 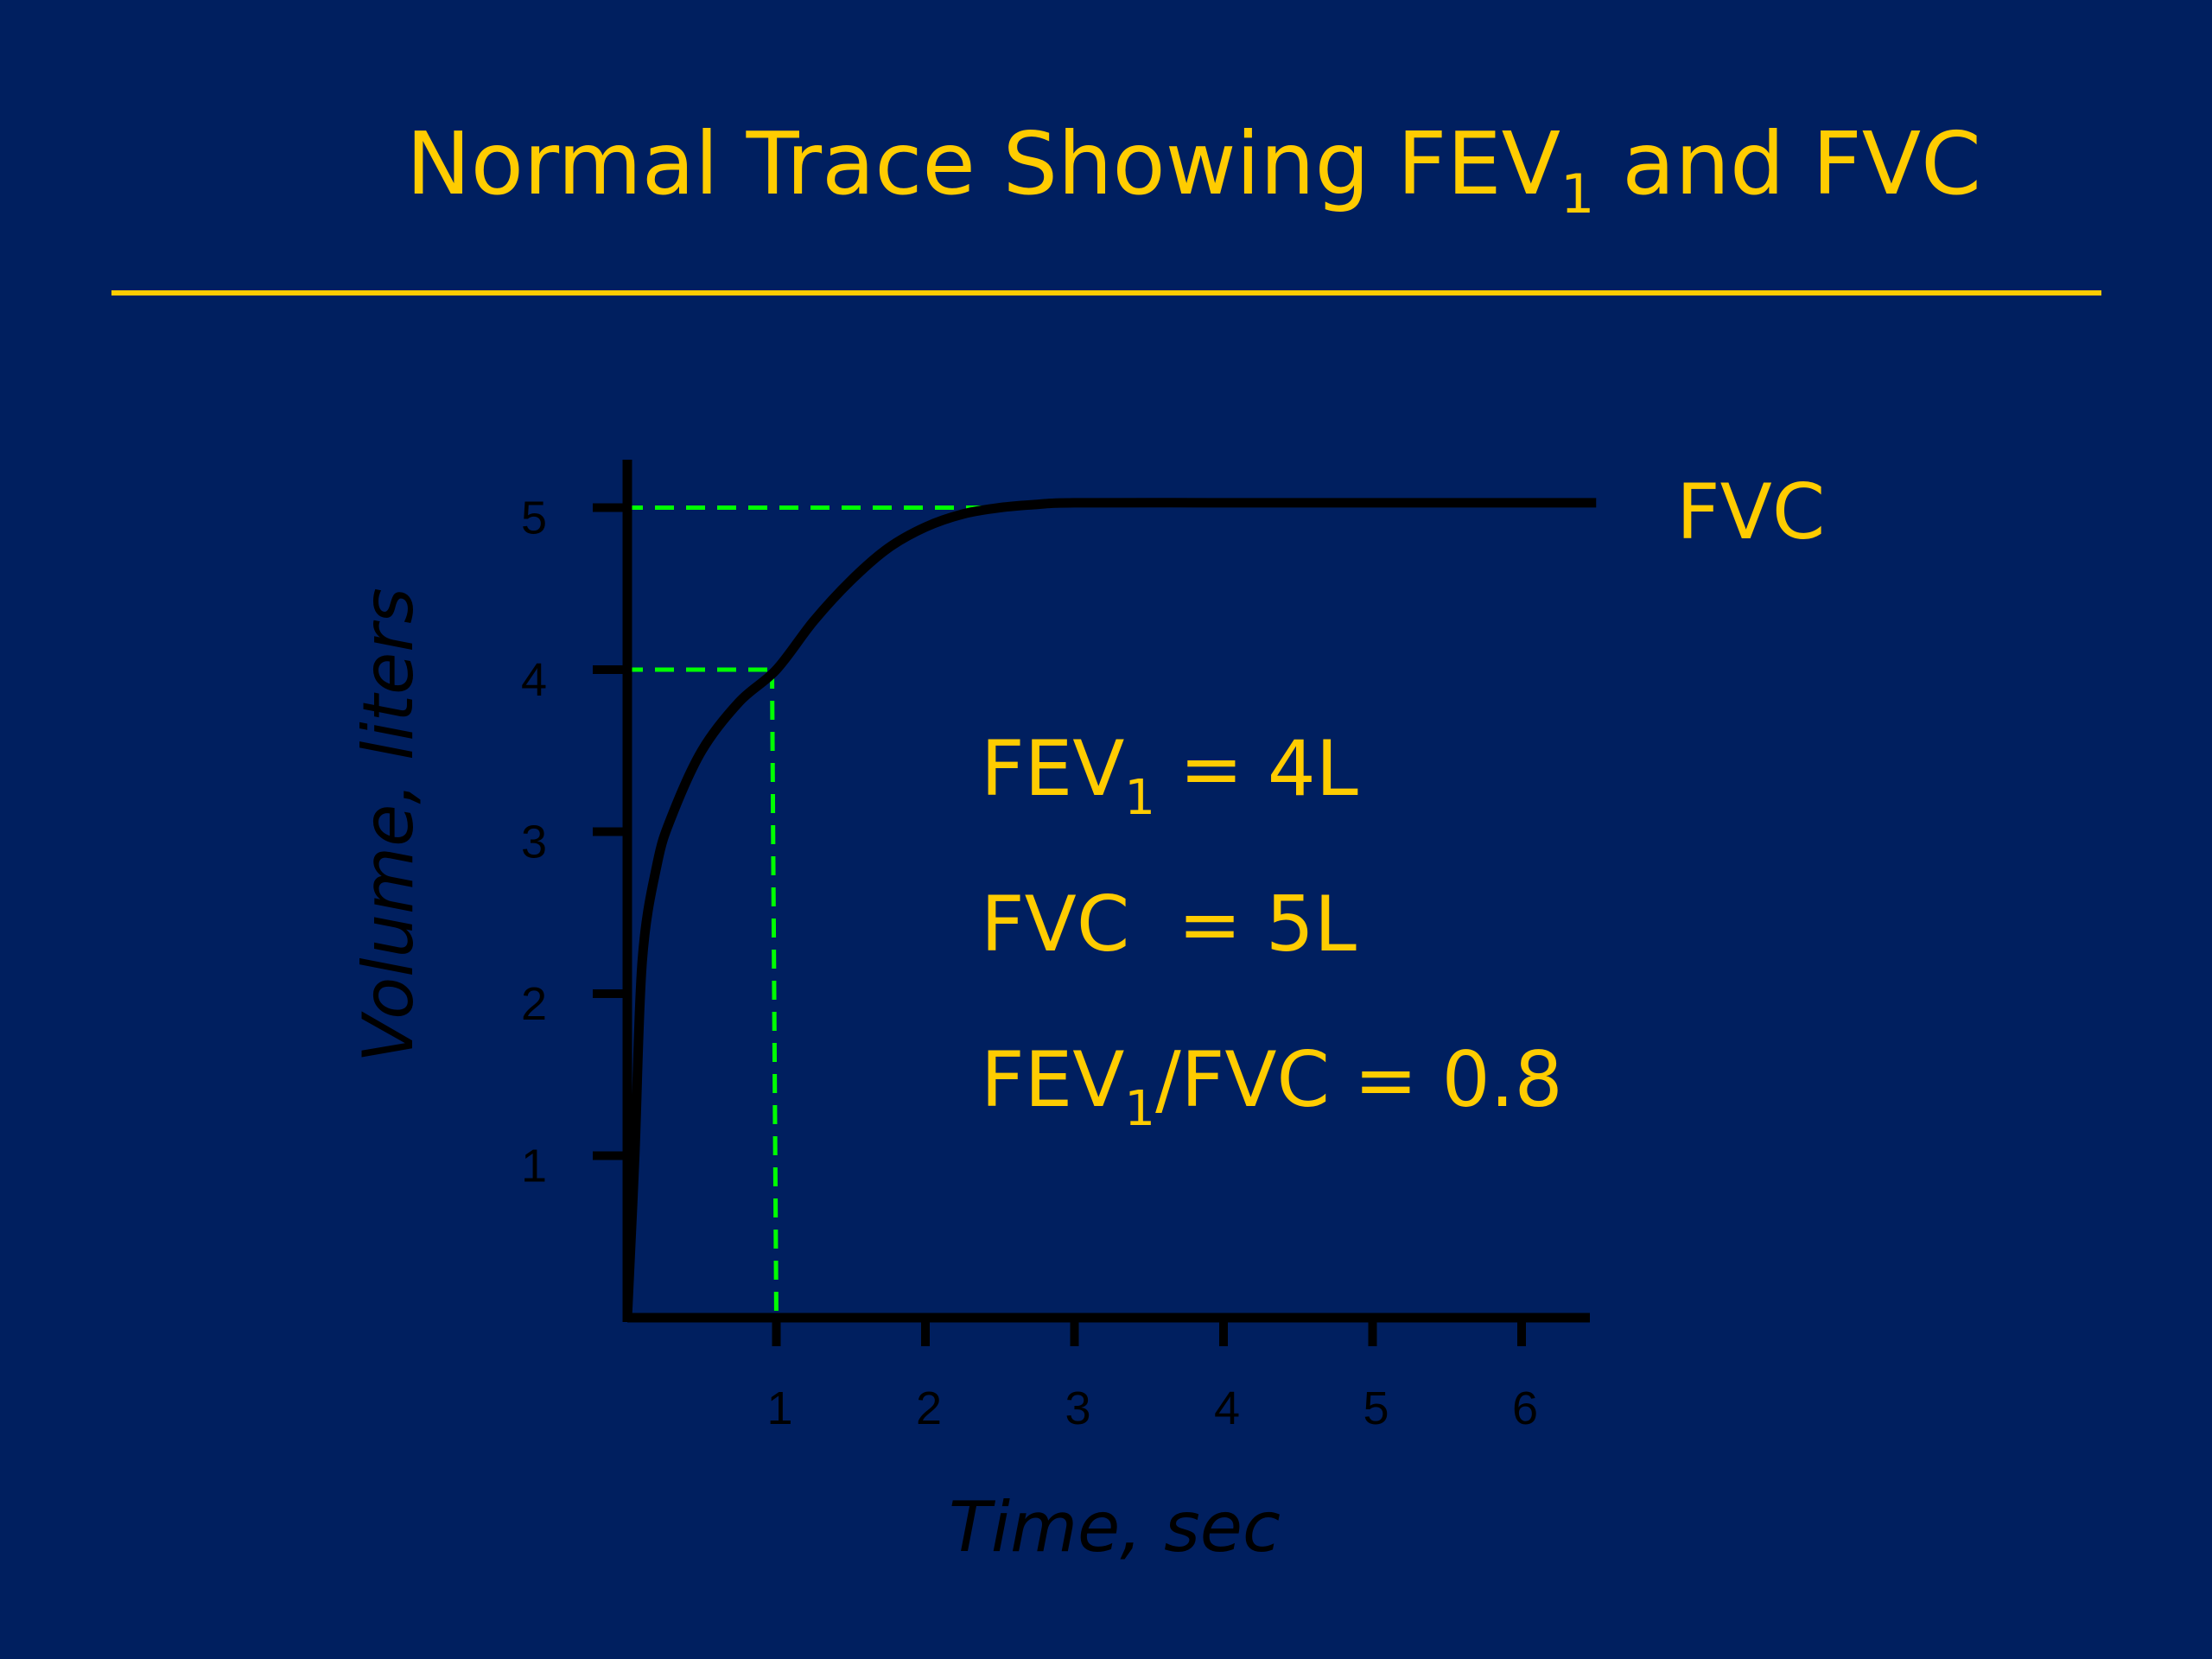 What do you see at coordinates (1227, 1408) in the screenshot?
I see `x-tick-label: 4` at bounding box center [1227, 1408].